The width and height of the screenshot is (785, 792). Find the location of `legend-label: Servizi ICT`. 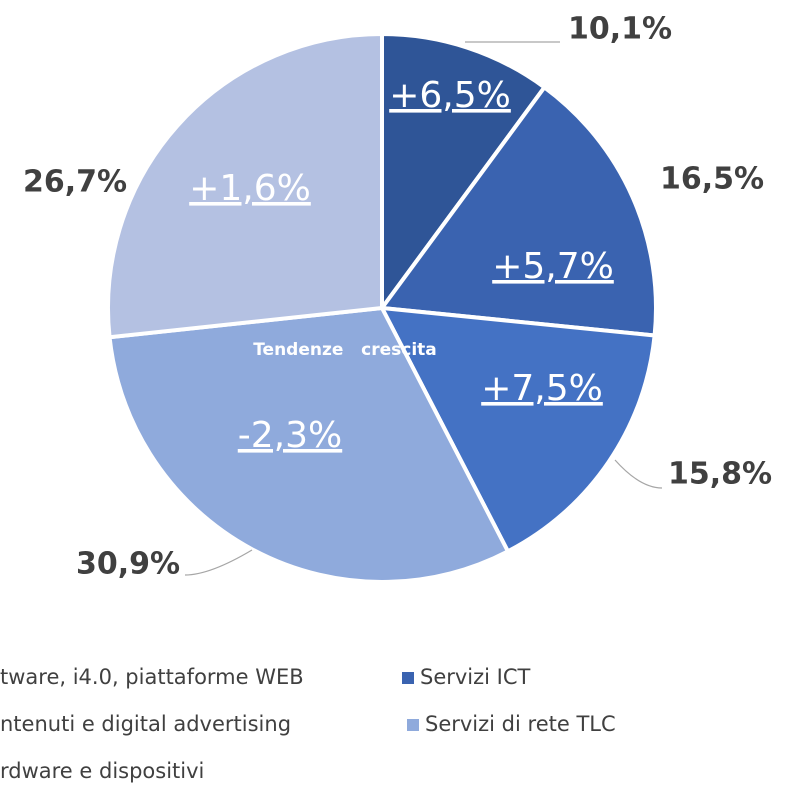

legend-label: Servizi ICT is located at coordinates (475, 677).